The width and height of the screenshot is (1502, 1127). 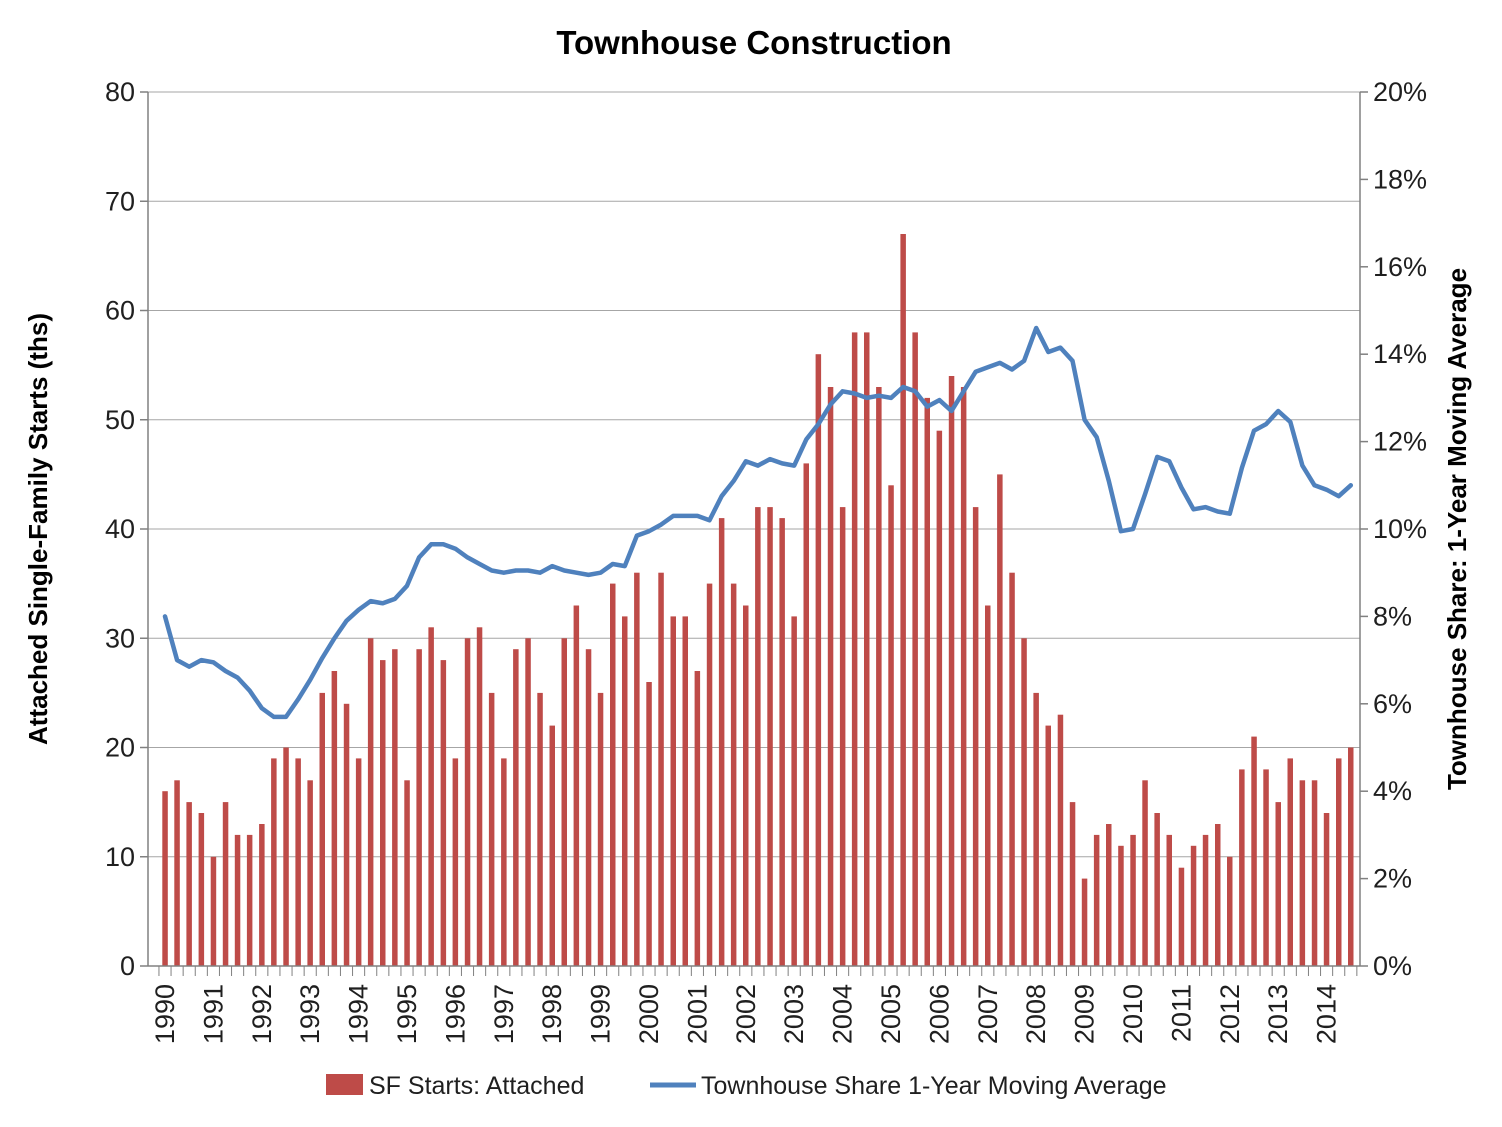 What do you see at coordinates (407, 1014) in the screenshot?
I see `year-label: 1995` at bounding box center [407, 1014].